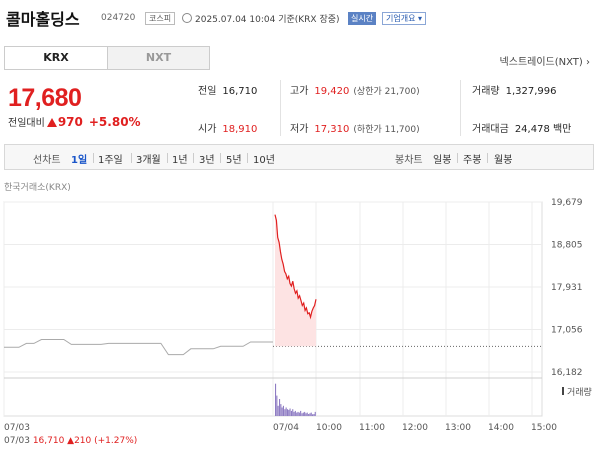 The image size is (600, 449). Describe the element at coordinates (158, 58) in the screenshot. I see `tab-nxt: NXT` at that location.